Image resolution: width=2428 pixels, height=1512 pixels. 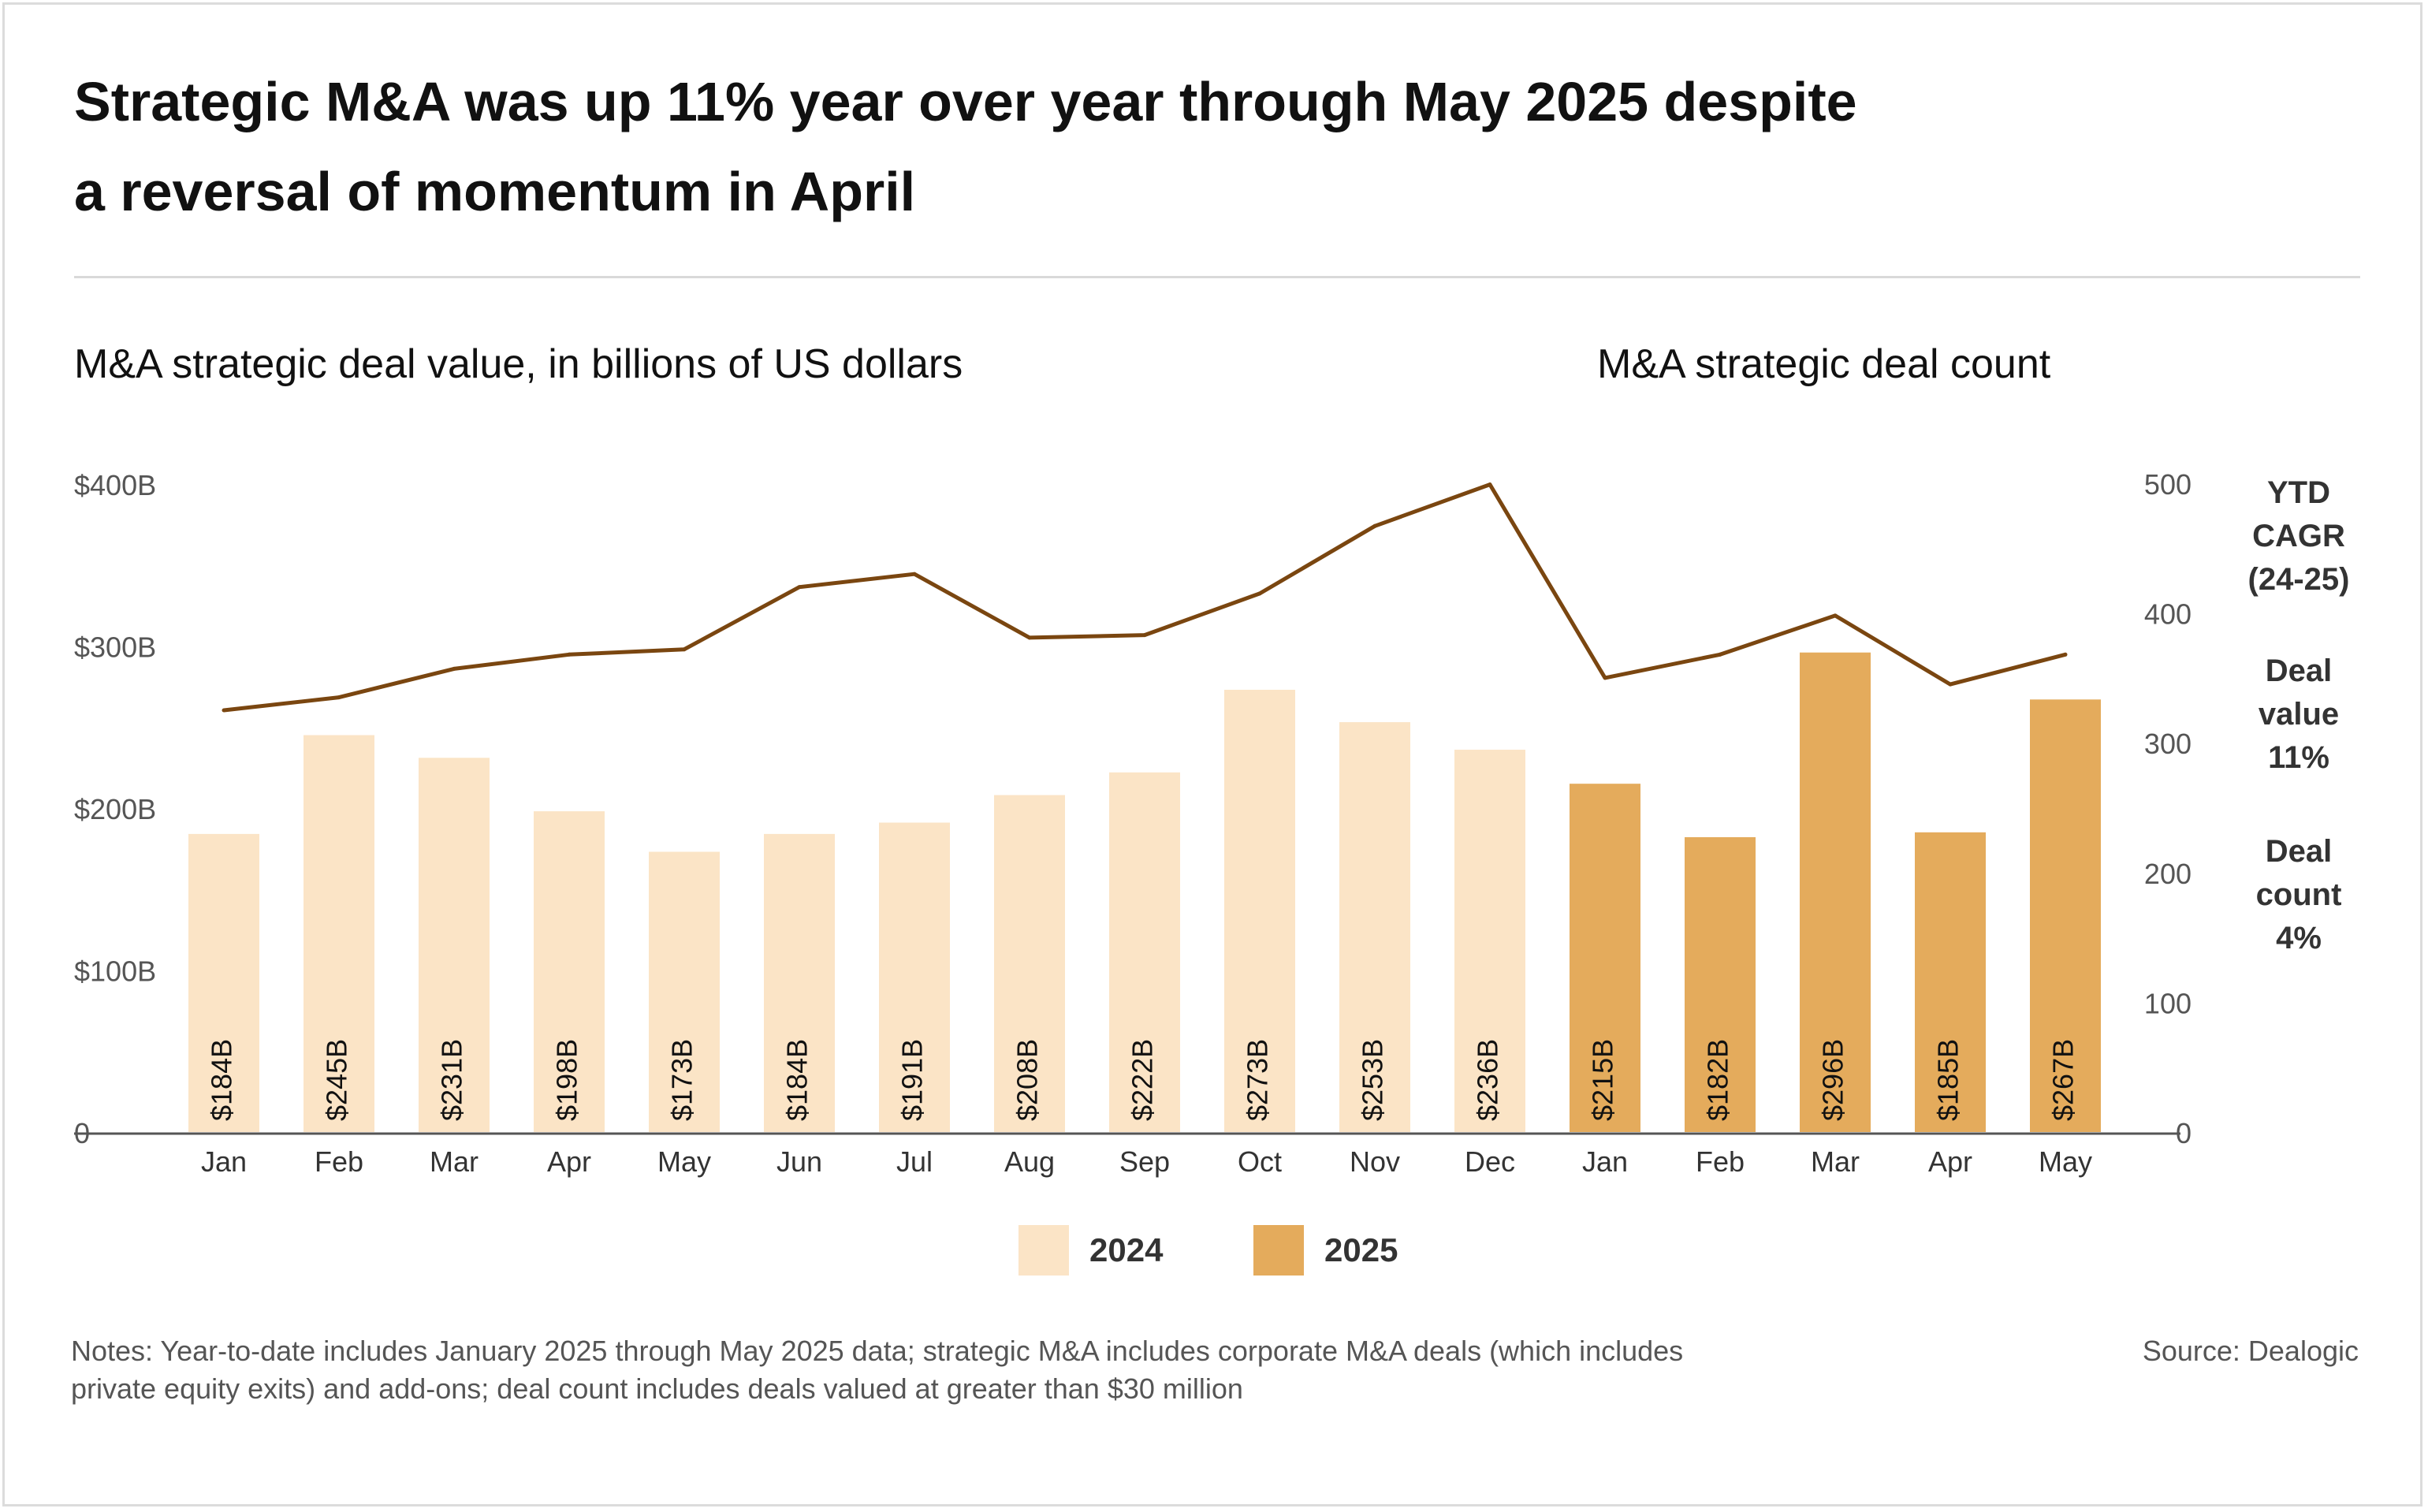 I want to click on bar-value-label: $173B, so click(x=682, y=1080).